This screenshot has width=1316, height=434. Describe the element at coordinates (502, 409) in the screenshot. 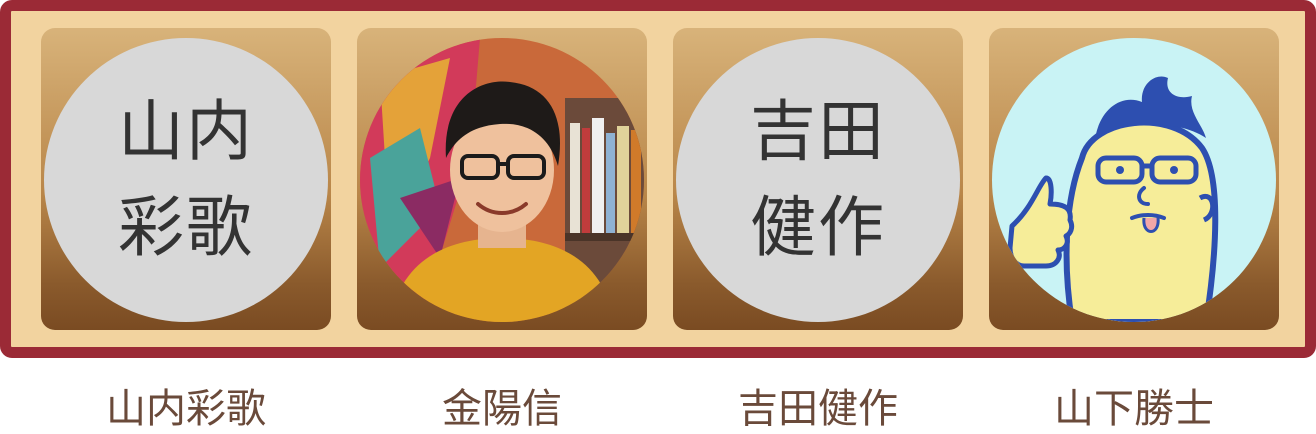

I see `member-name-2: 金陽信` at that location.